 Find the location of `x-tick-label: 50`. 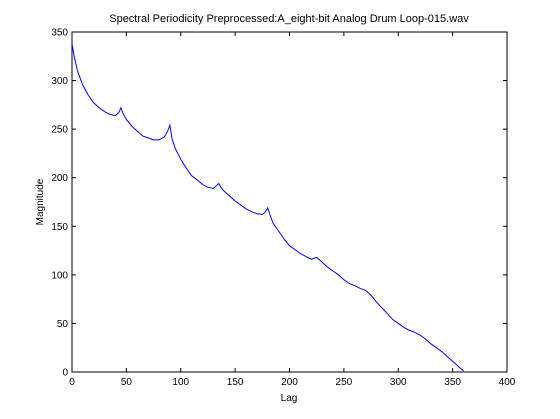

x-tick-label: 50 is located at coordinates (127, 382).